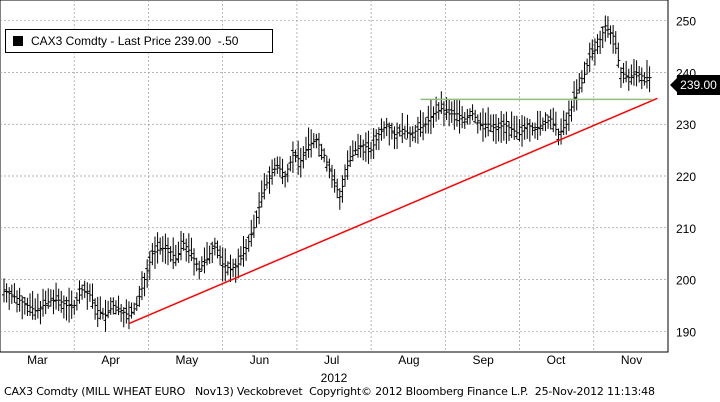 The image size is (720, 402). I want to click on y-tick-label: 250, so click(686, 22).